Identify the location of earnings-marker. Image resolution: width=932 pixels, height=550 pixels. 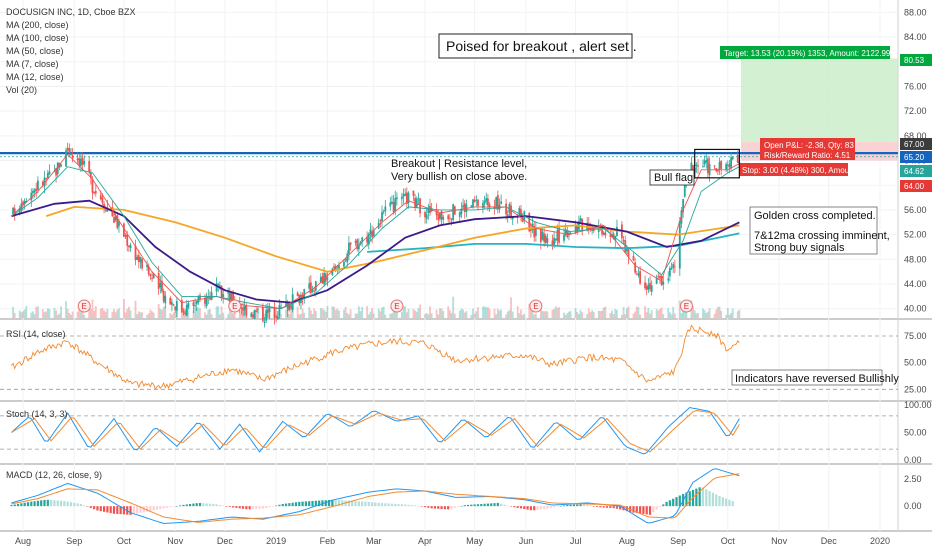
(84, 306).